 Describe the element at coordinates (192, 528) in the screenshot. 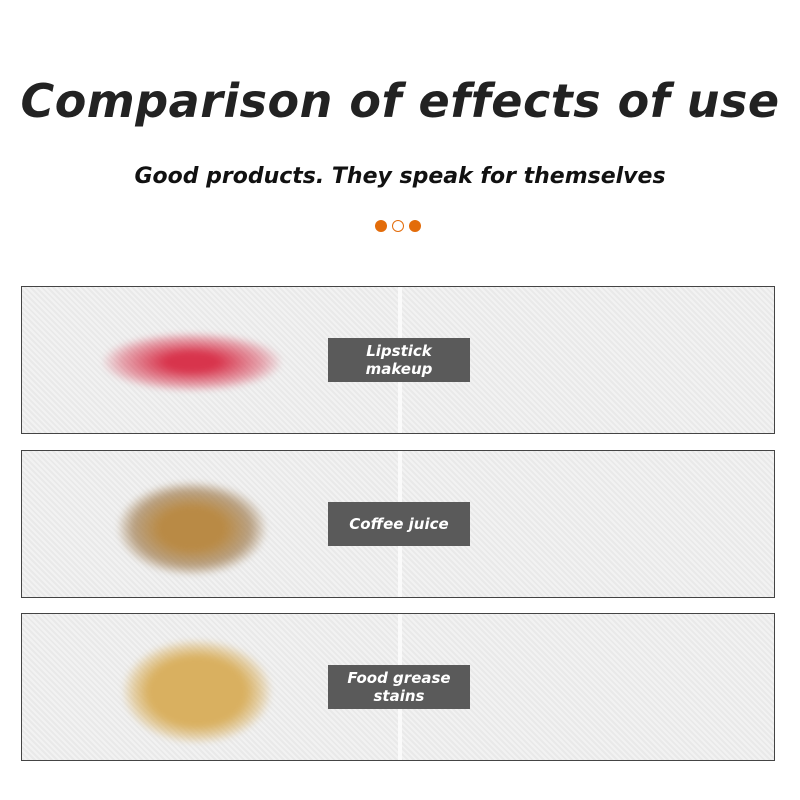

I see `coffee-stain` at that location.